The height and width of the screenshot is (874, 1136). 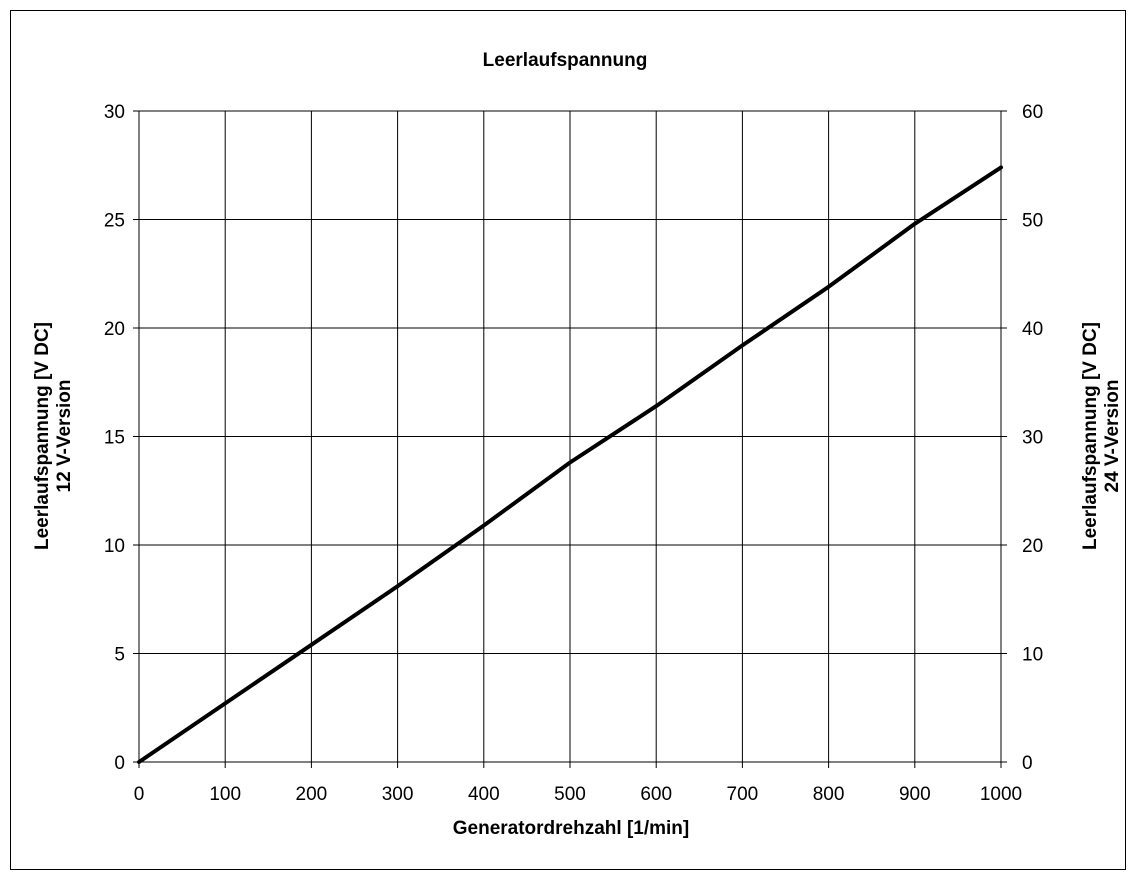 I want to click on x-tick-label: 700, so click(x=743, y=794).